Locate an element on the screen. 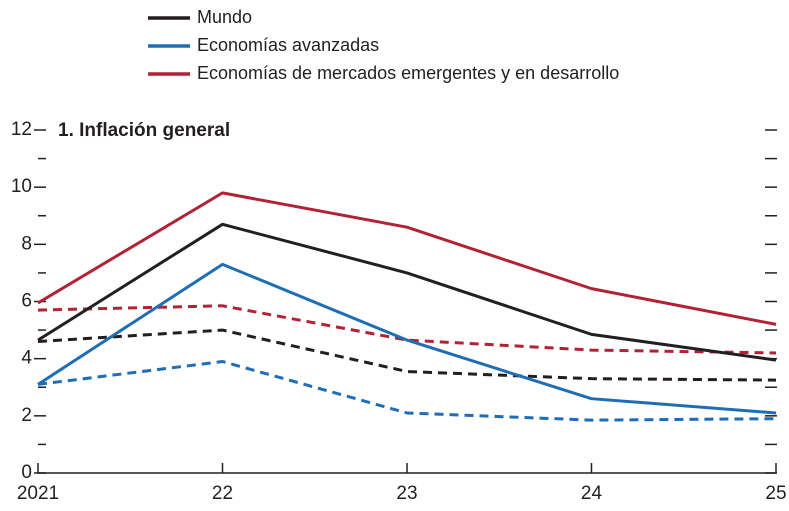 This screenshot has width=789, height=511. y-tick-label: 2 is located at coordinates (26, 415).